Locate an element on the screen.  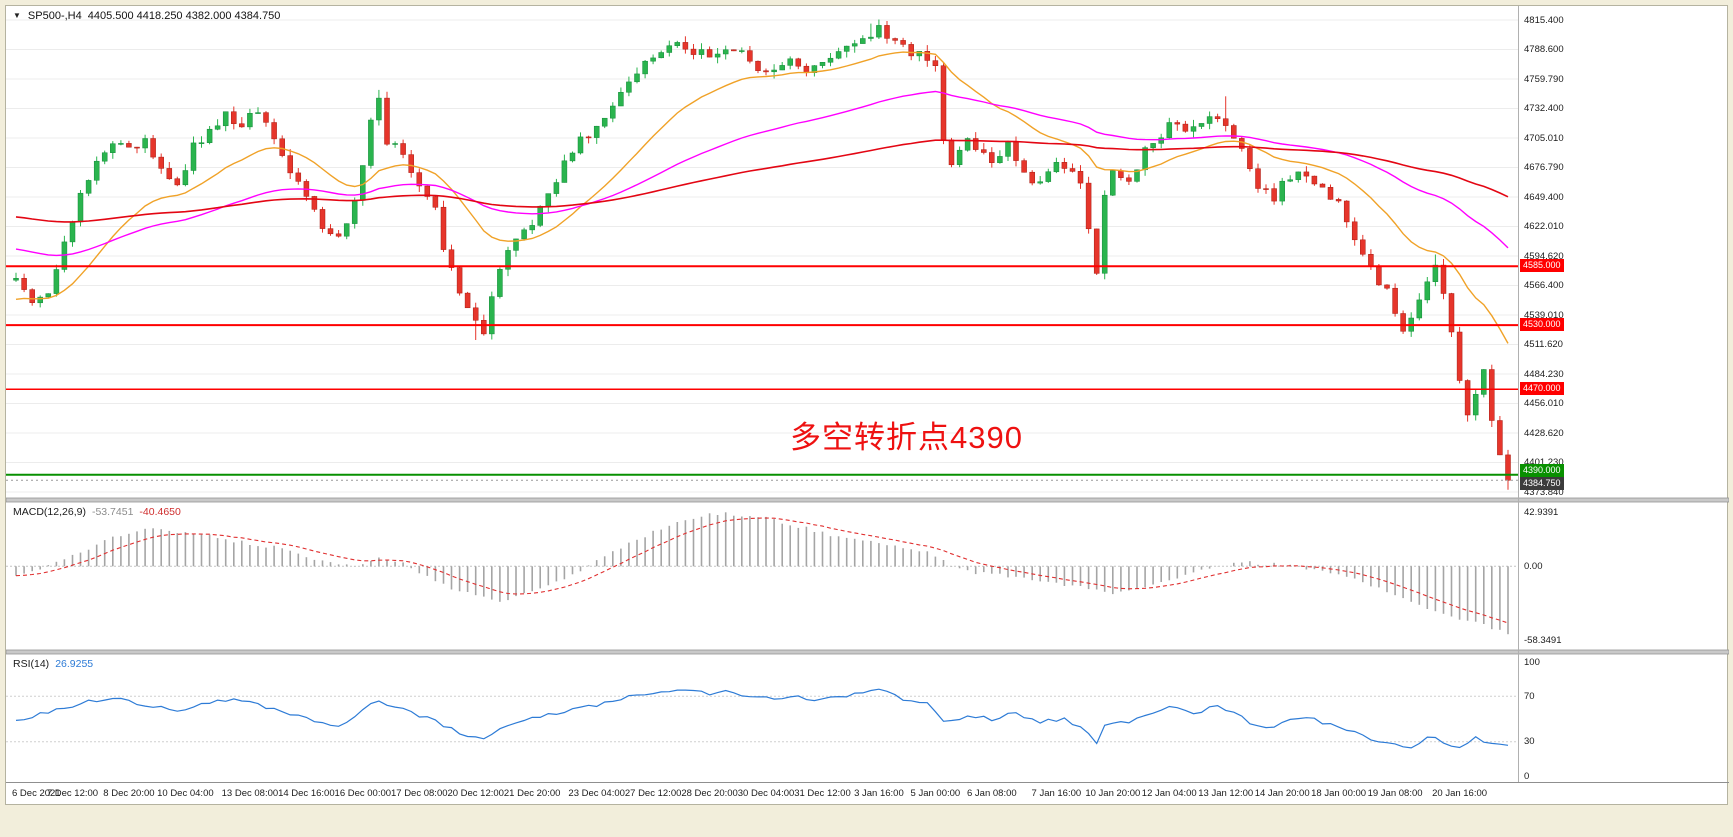
time-axis-label: 27 Dec 12:00 is located at coordinates (653, 793).